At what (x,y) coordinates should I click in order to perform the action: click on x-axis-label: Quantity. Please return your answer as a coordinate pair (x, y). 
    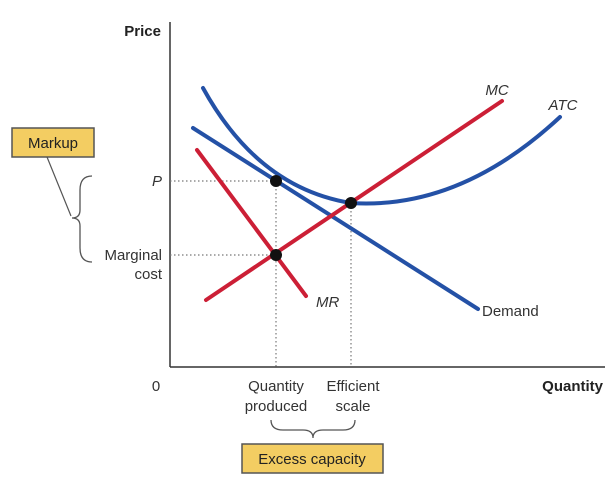
    Looking at the image, I should click on (572, 386).